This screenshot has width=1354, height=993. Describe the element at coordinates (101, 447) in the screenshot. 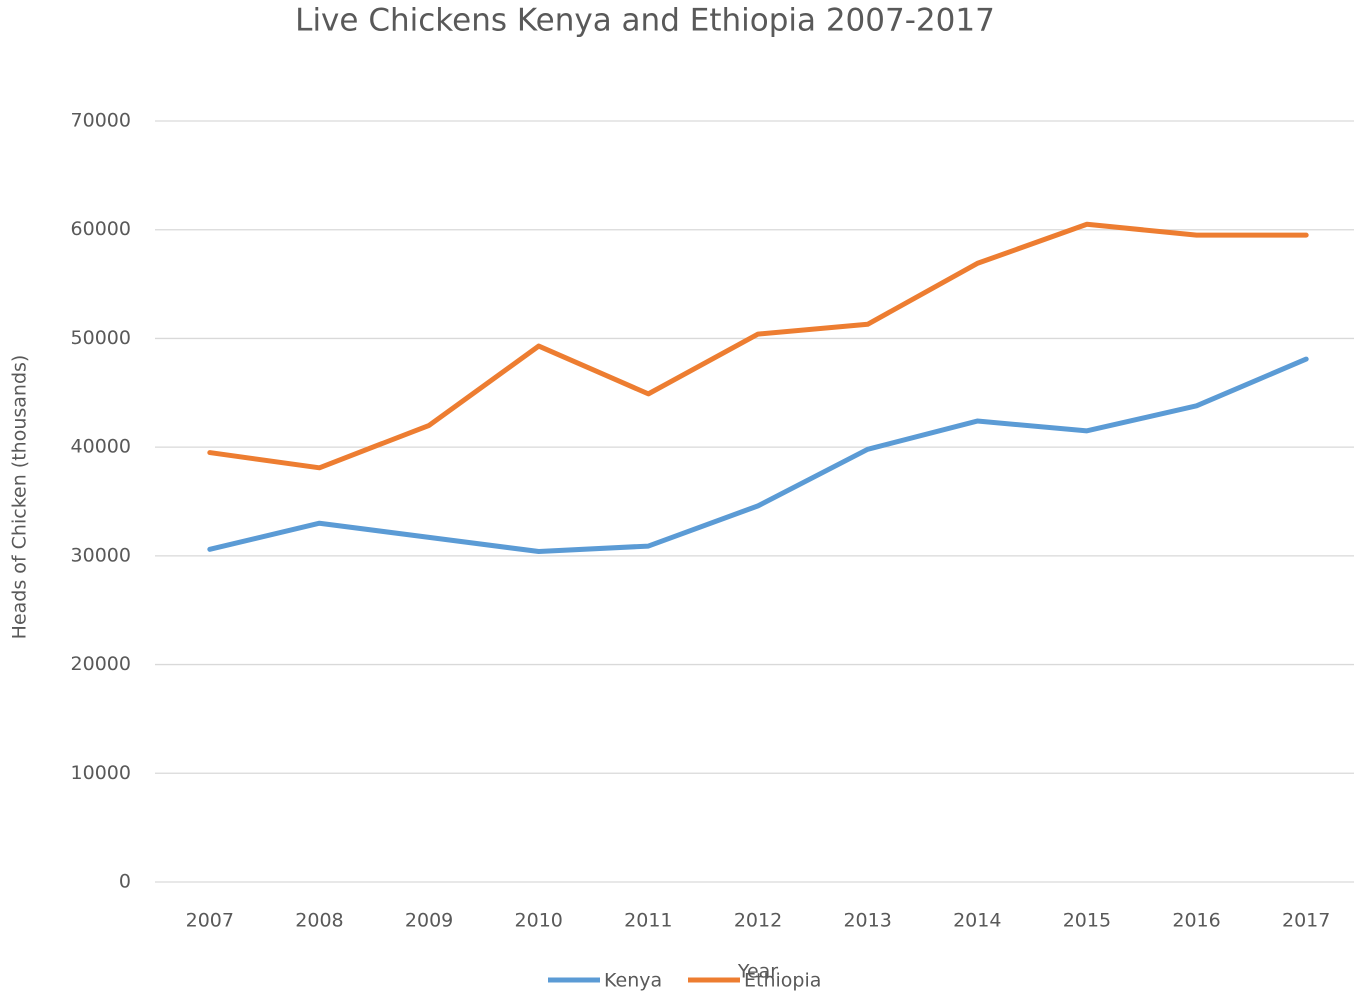

I see `y-tick-label: 40000` at that location.